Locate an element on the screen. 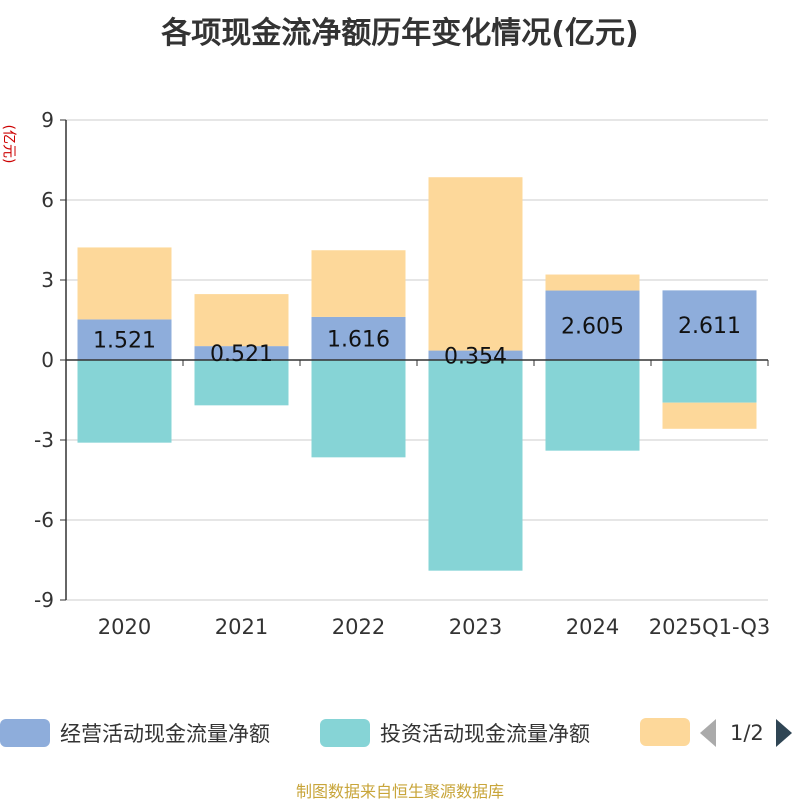 The image size is (800, 802). data-label: 2.605 is located at coordinates (592, 326).